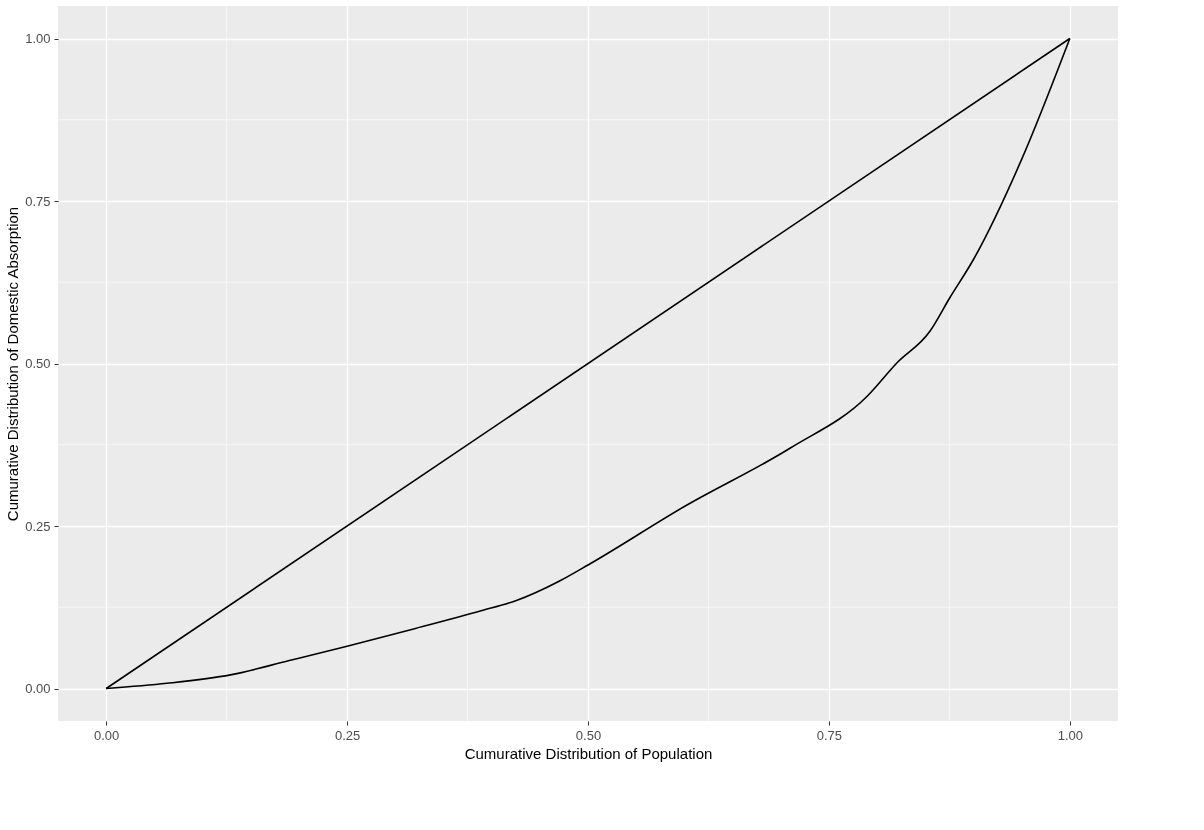 The image size is (1204, 830). Describe the element at coordinates (13, 364) in the screenshot. I see `y-axis-title: Cumurative Distribution of Domestic Absorption` at that location.